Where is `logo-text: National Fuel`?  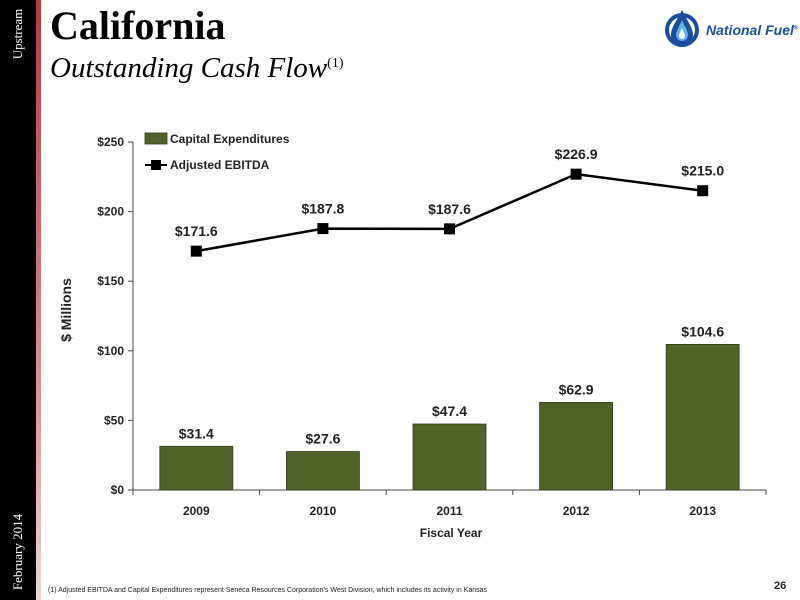 logo-text: National Fuel is located at coordinates (750, 30).